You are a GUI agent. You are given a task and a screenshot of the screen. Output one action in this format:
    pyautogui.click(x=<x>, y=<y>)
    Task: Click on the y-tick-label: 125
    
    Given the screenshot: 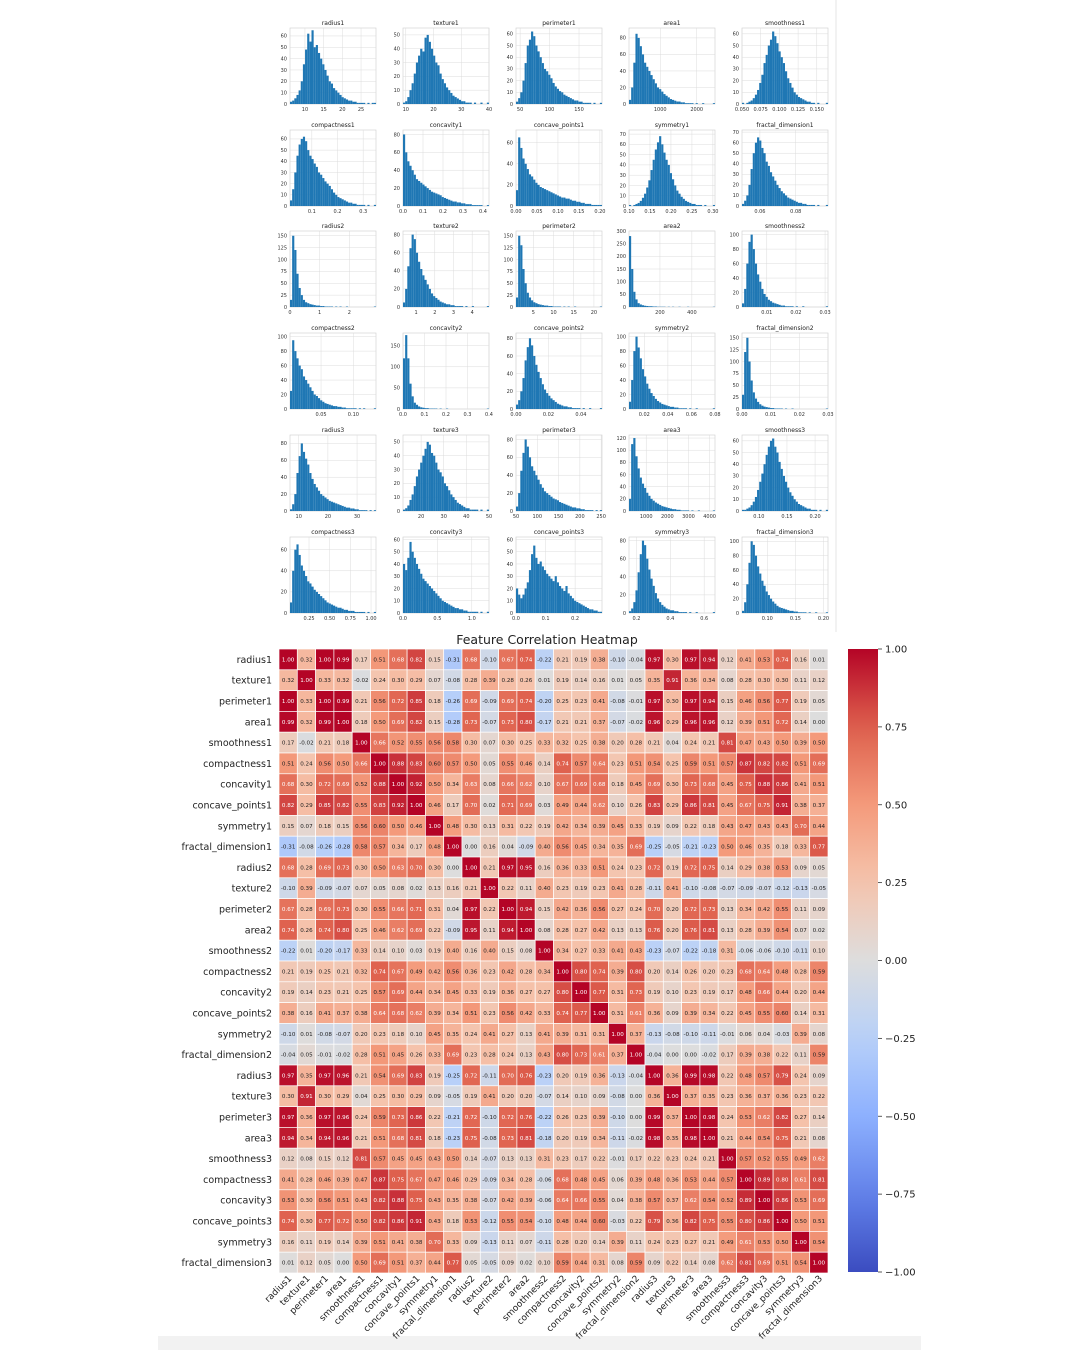 What is the action you would take?
    pyautogui.click(x=282, y=248)
    